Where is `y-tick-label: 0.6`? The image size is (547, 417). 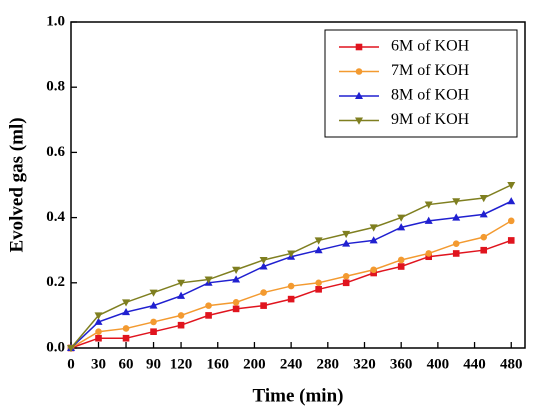 y-tick-label: 0.6 is located at coordinates (55, 152).